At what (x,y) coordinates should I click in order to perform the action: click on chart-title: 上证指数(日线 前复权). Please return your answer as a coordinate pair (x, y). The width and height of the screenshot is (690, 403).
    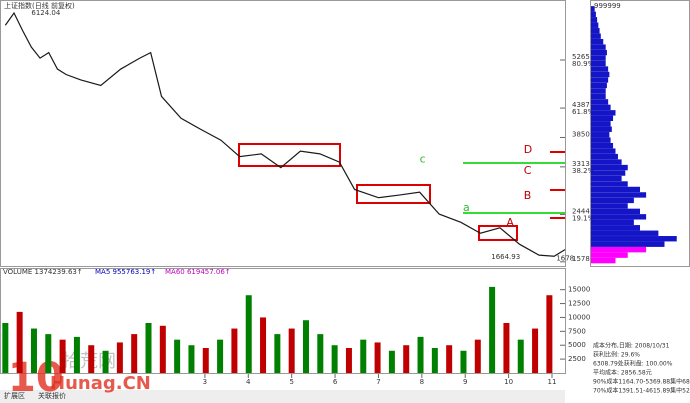
    Looking at the image, I should click on (39, 5).